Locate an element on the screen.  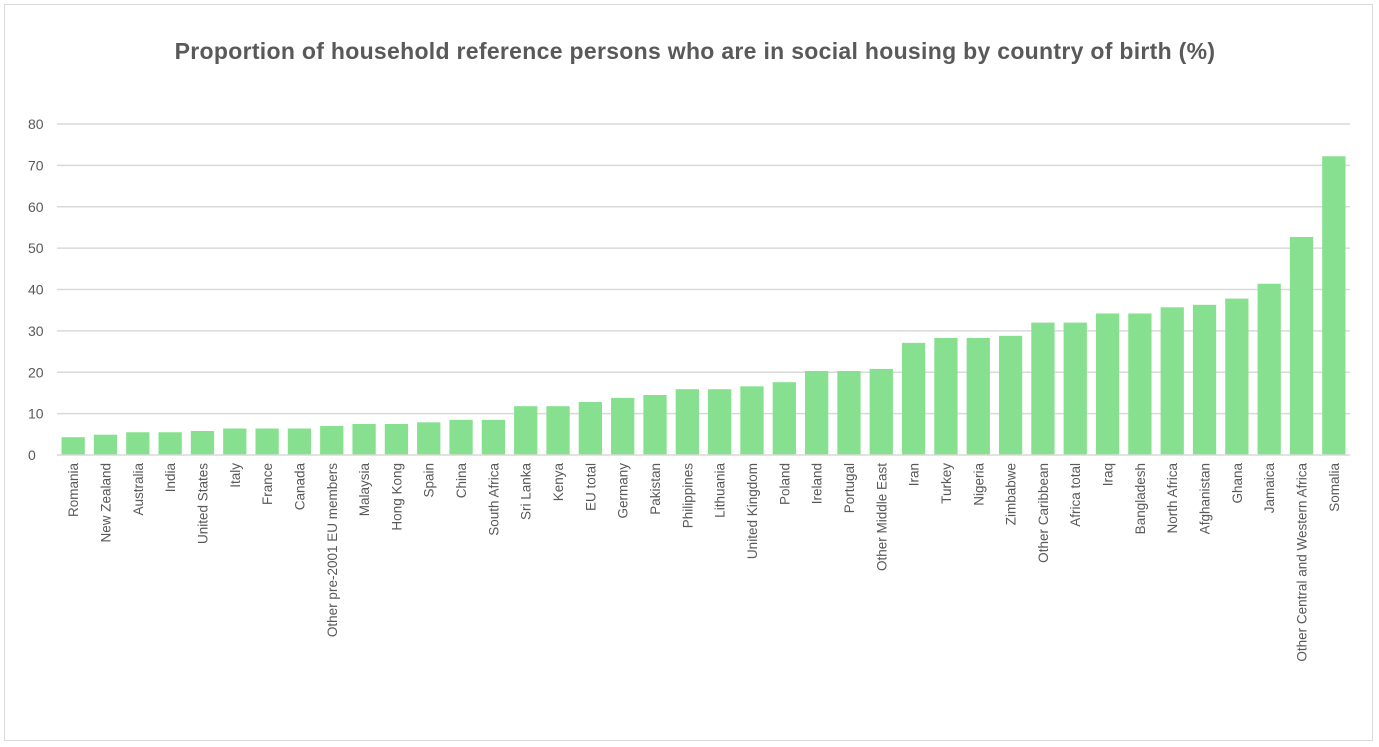
x-tick-label: United States is located at coordinates (202, 503).